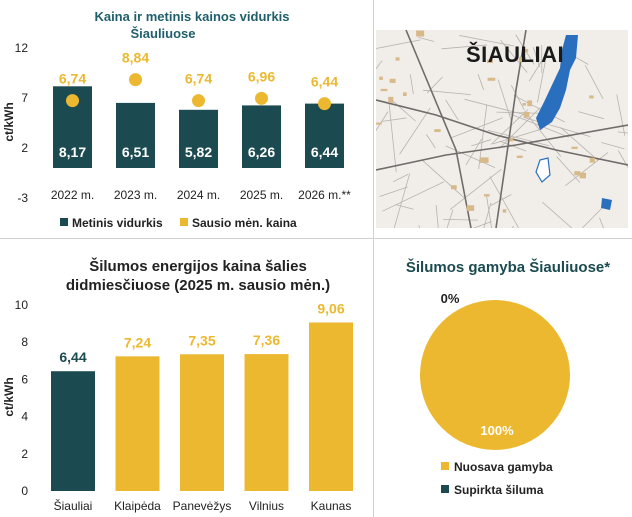  What do you see at coordinates (261, 152) in the screenshot?
I see `bar-value-label: 6,26` at bounding box center [261, 152].